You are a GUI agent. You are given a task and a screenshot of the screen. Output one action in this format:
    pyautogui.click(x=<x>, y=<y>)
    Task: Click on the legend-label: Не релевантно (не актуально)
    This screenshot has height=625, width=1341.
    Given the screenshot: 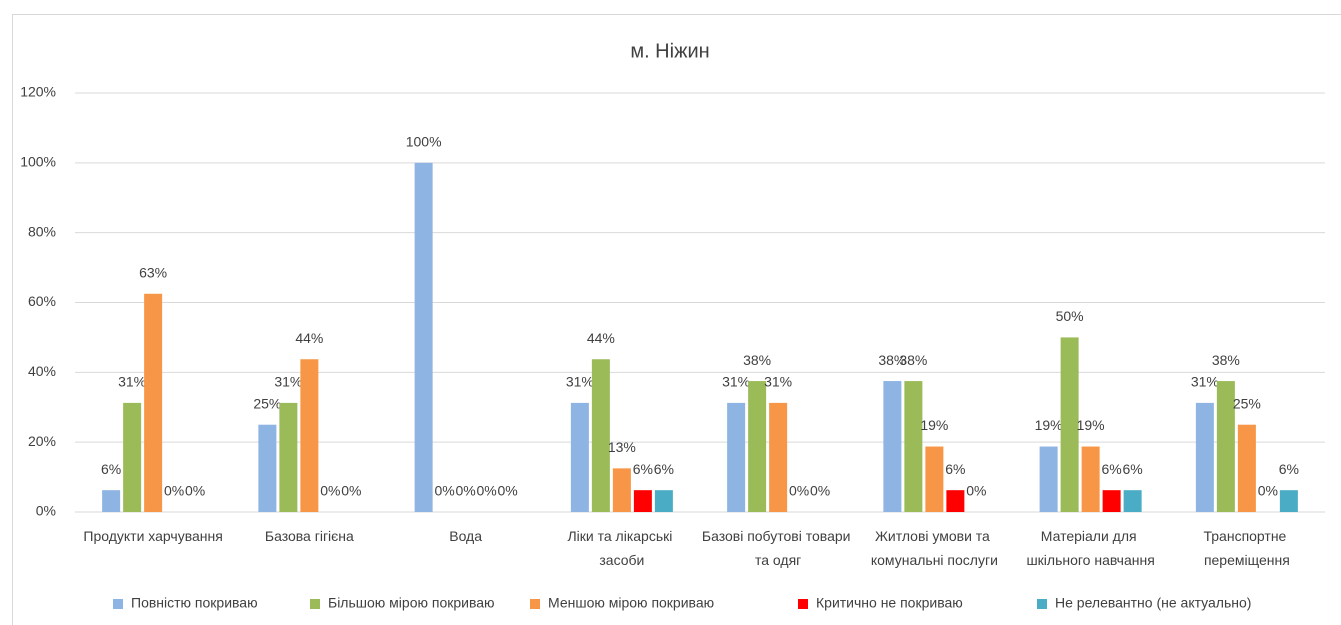 What is the action you would take?
    pyautogui.click(x=1153, y=603)
    